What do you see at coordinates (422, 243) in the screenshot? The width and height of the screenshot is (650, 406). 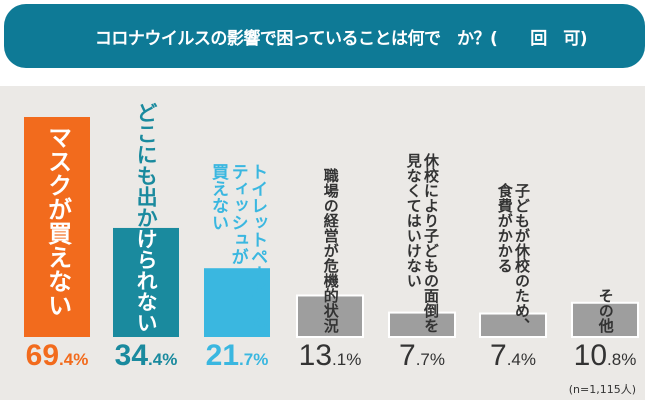 I see `category-label: 休校により子どもの面倒を 見なくてはいけない` at bounding box center [422, 243].